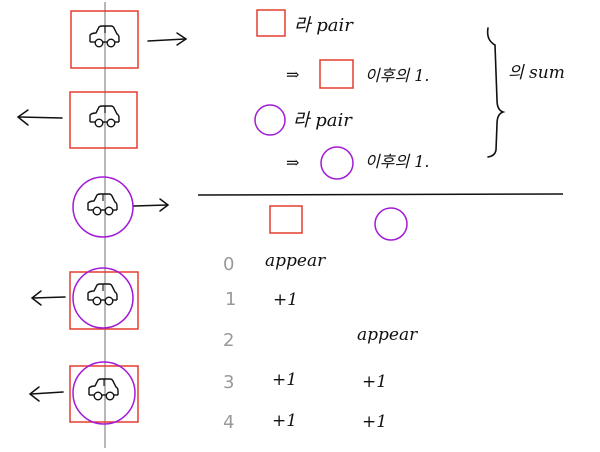 The width and height of the screenshot is (600, 452). I want to click on step-number: 3, so click(228, 382).